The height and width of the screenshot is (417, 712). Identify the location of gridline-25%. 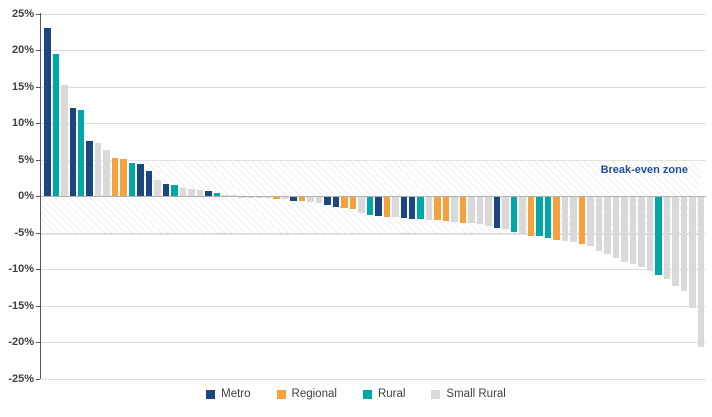
(373, 14).